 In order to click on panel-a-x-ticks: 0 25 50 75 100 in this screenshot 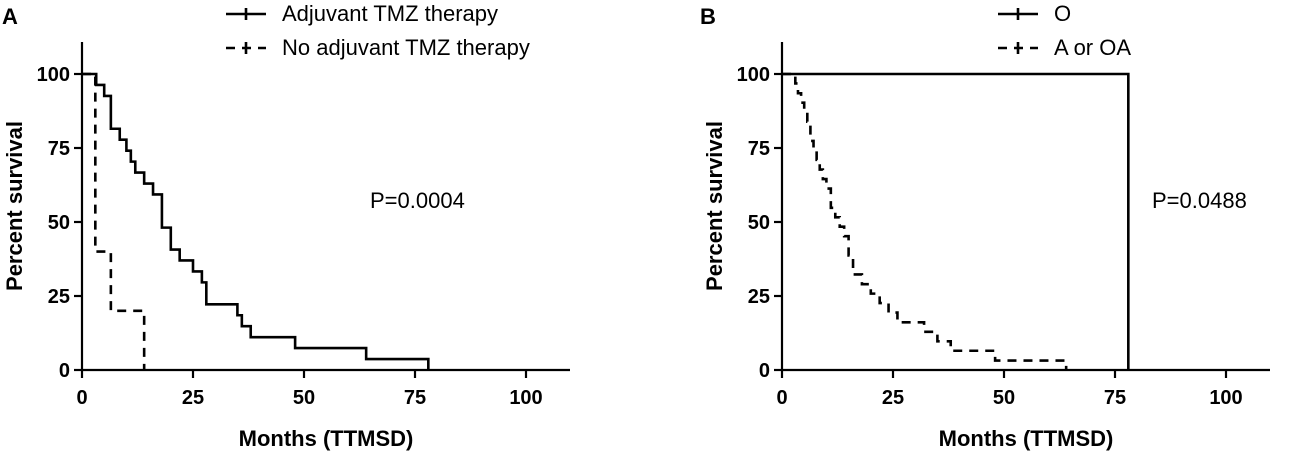, I will do `click(309, 389)`.